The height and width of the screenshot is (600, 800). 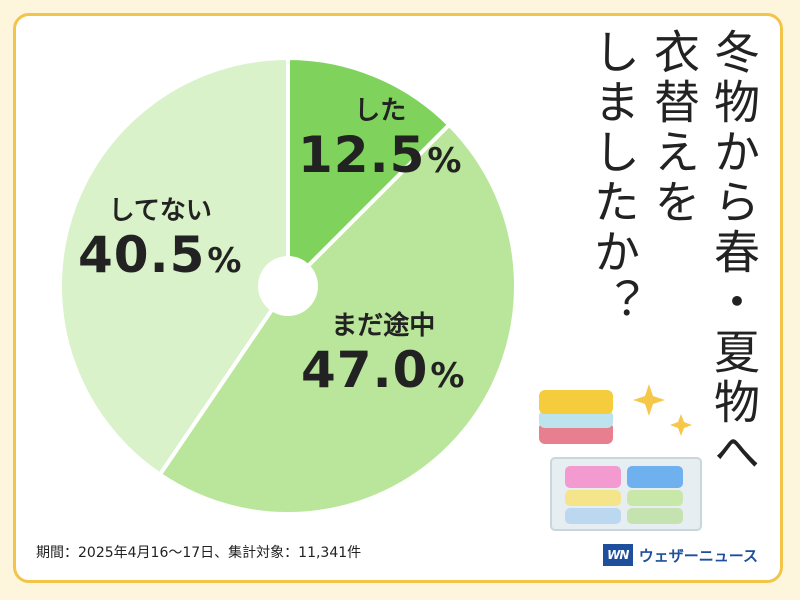 I want to click on slice-value: 12.5, so click(x=362, y=155).